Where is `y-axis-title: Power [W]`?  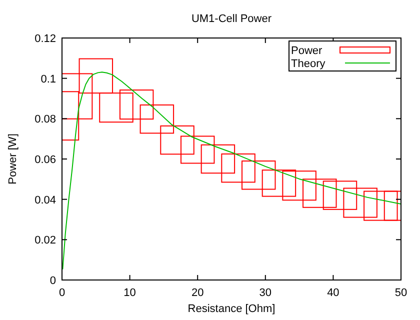
y-axis-title: Power [W] is located at coordinates (13, 159).